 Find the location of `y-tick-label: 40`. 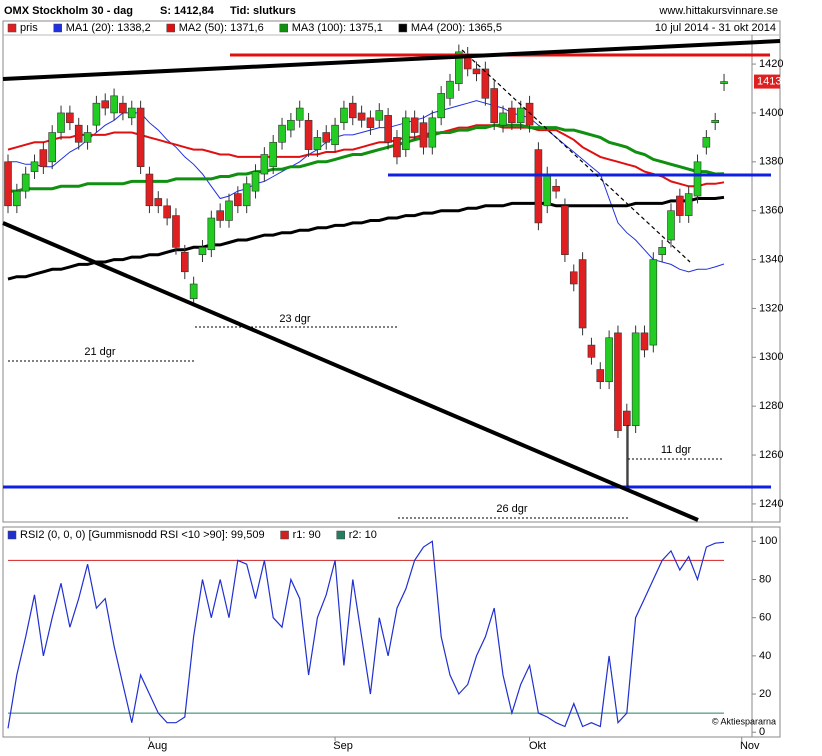

y-tick-label: 40 is located at coordinates (765, 656).